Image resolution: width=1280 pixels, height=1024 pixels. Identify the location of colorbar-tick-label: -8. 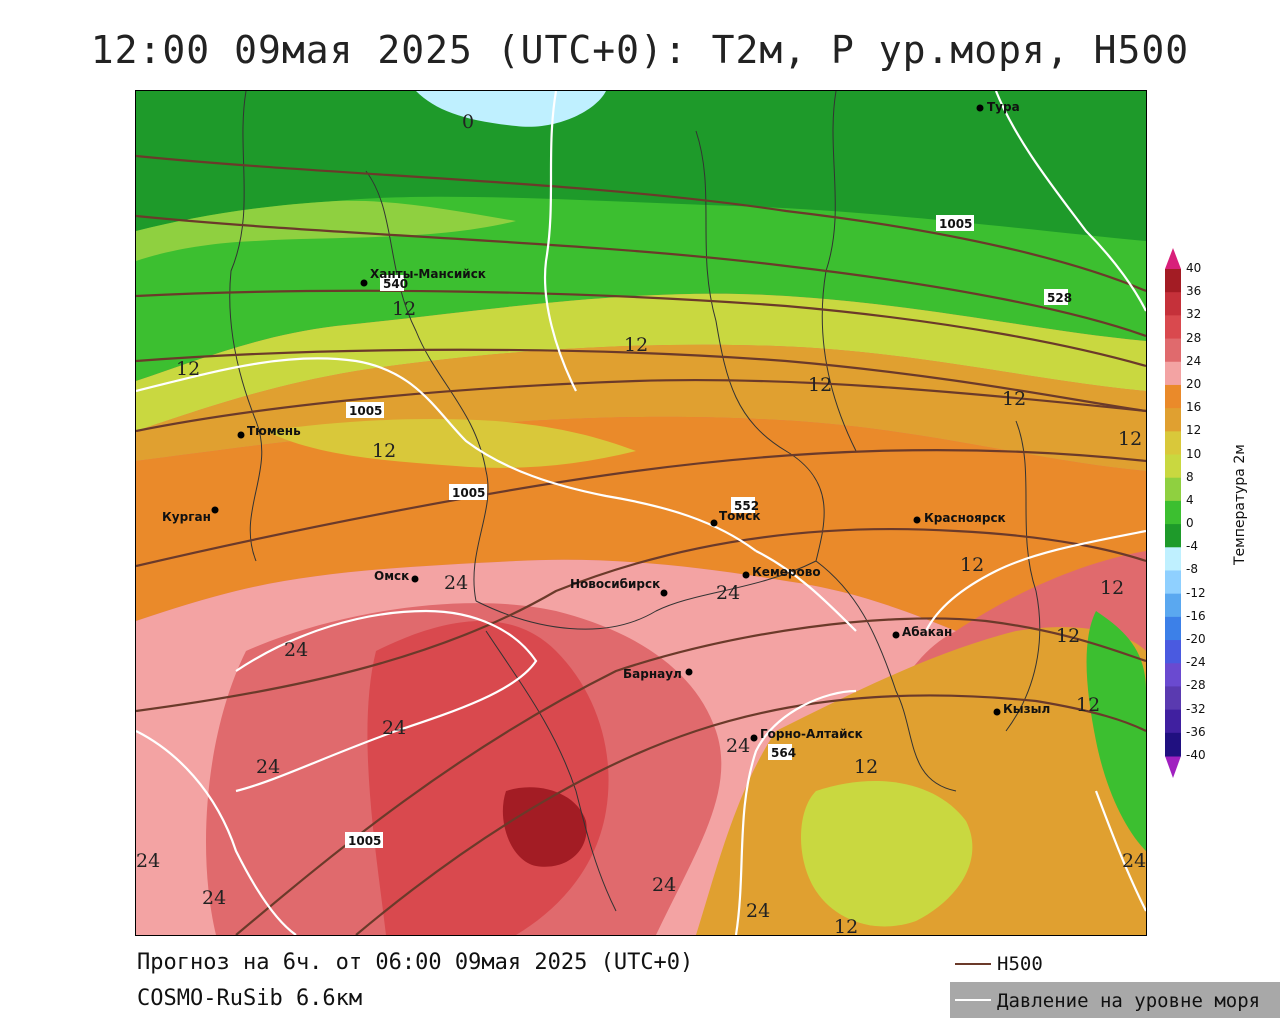
(1192, 569).